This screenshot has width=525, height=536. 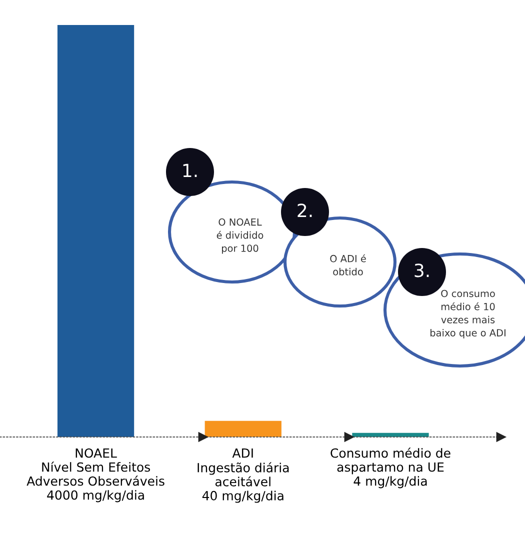 What do you see at coordinates (240, 236) in the screenshot?
I see `annotation: O NOAEL é dividido por 100` at bounding box center [240, 236].